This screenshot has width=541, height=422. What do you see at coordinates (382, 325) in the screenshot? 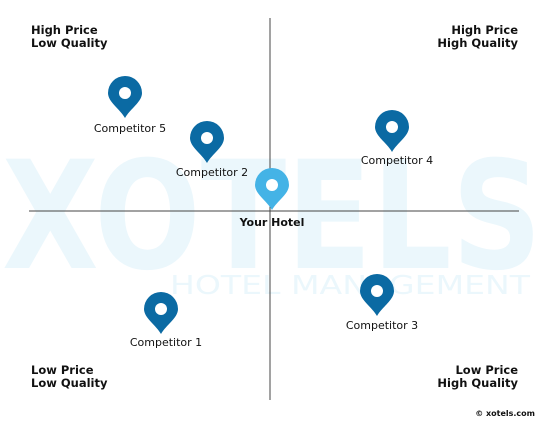
I see `marker-label: Competitor 3` at bounding box center [382, 325].